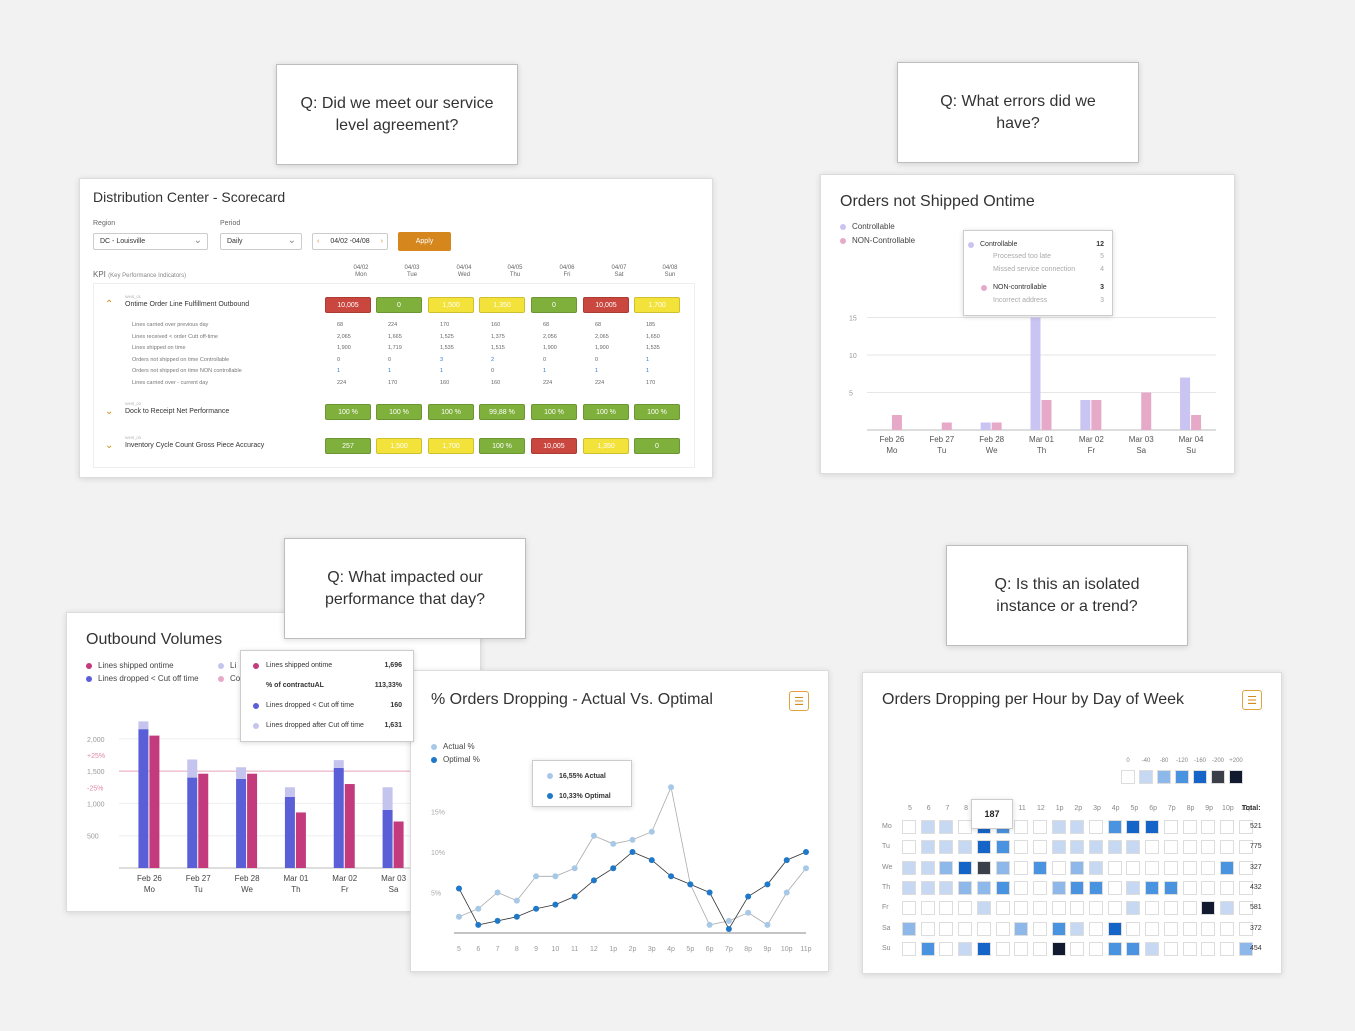 The image size is (1355, 1031). What do you see at coordinates (261, 241) in the screenshot?
I see `period-select: Daily ⌄` at bounding box center [261, 241].